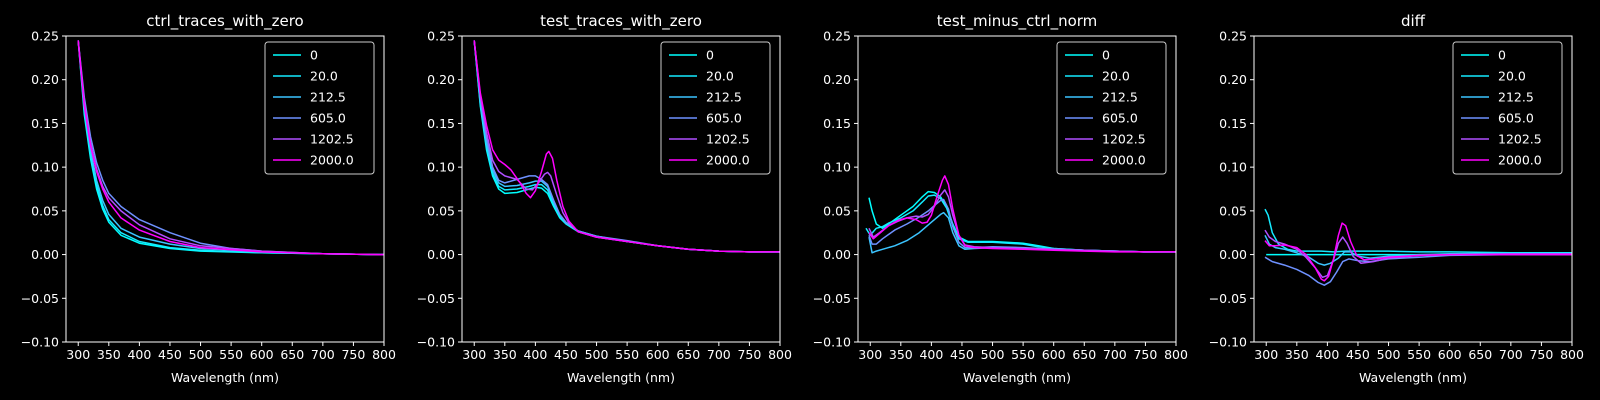  Describe the element at coordinates (1418, 269) in the screenshot. I see `series-line-605.0` at that location.